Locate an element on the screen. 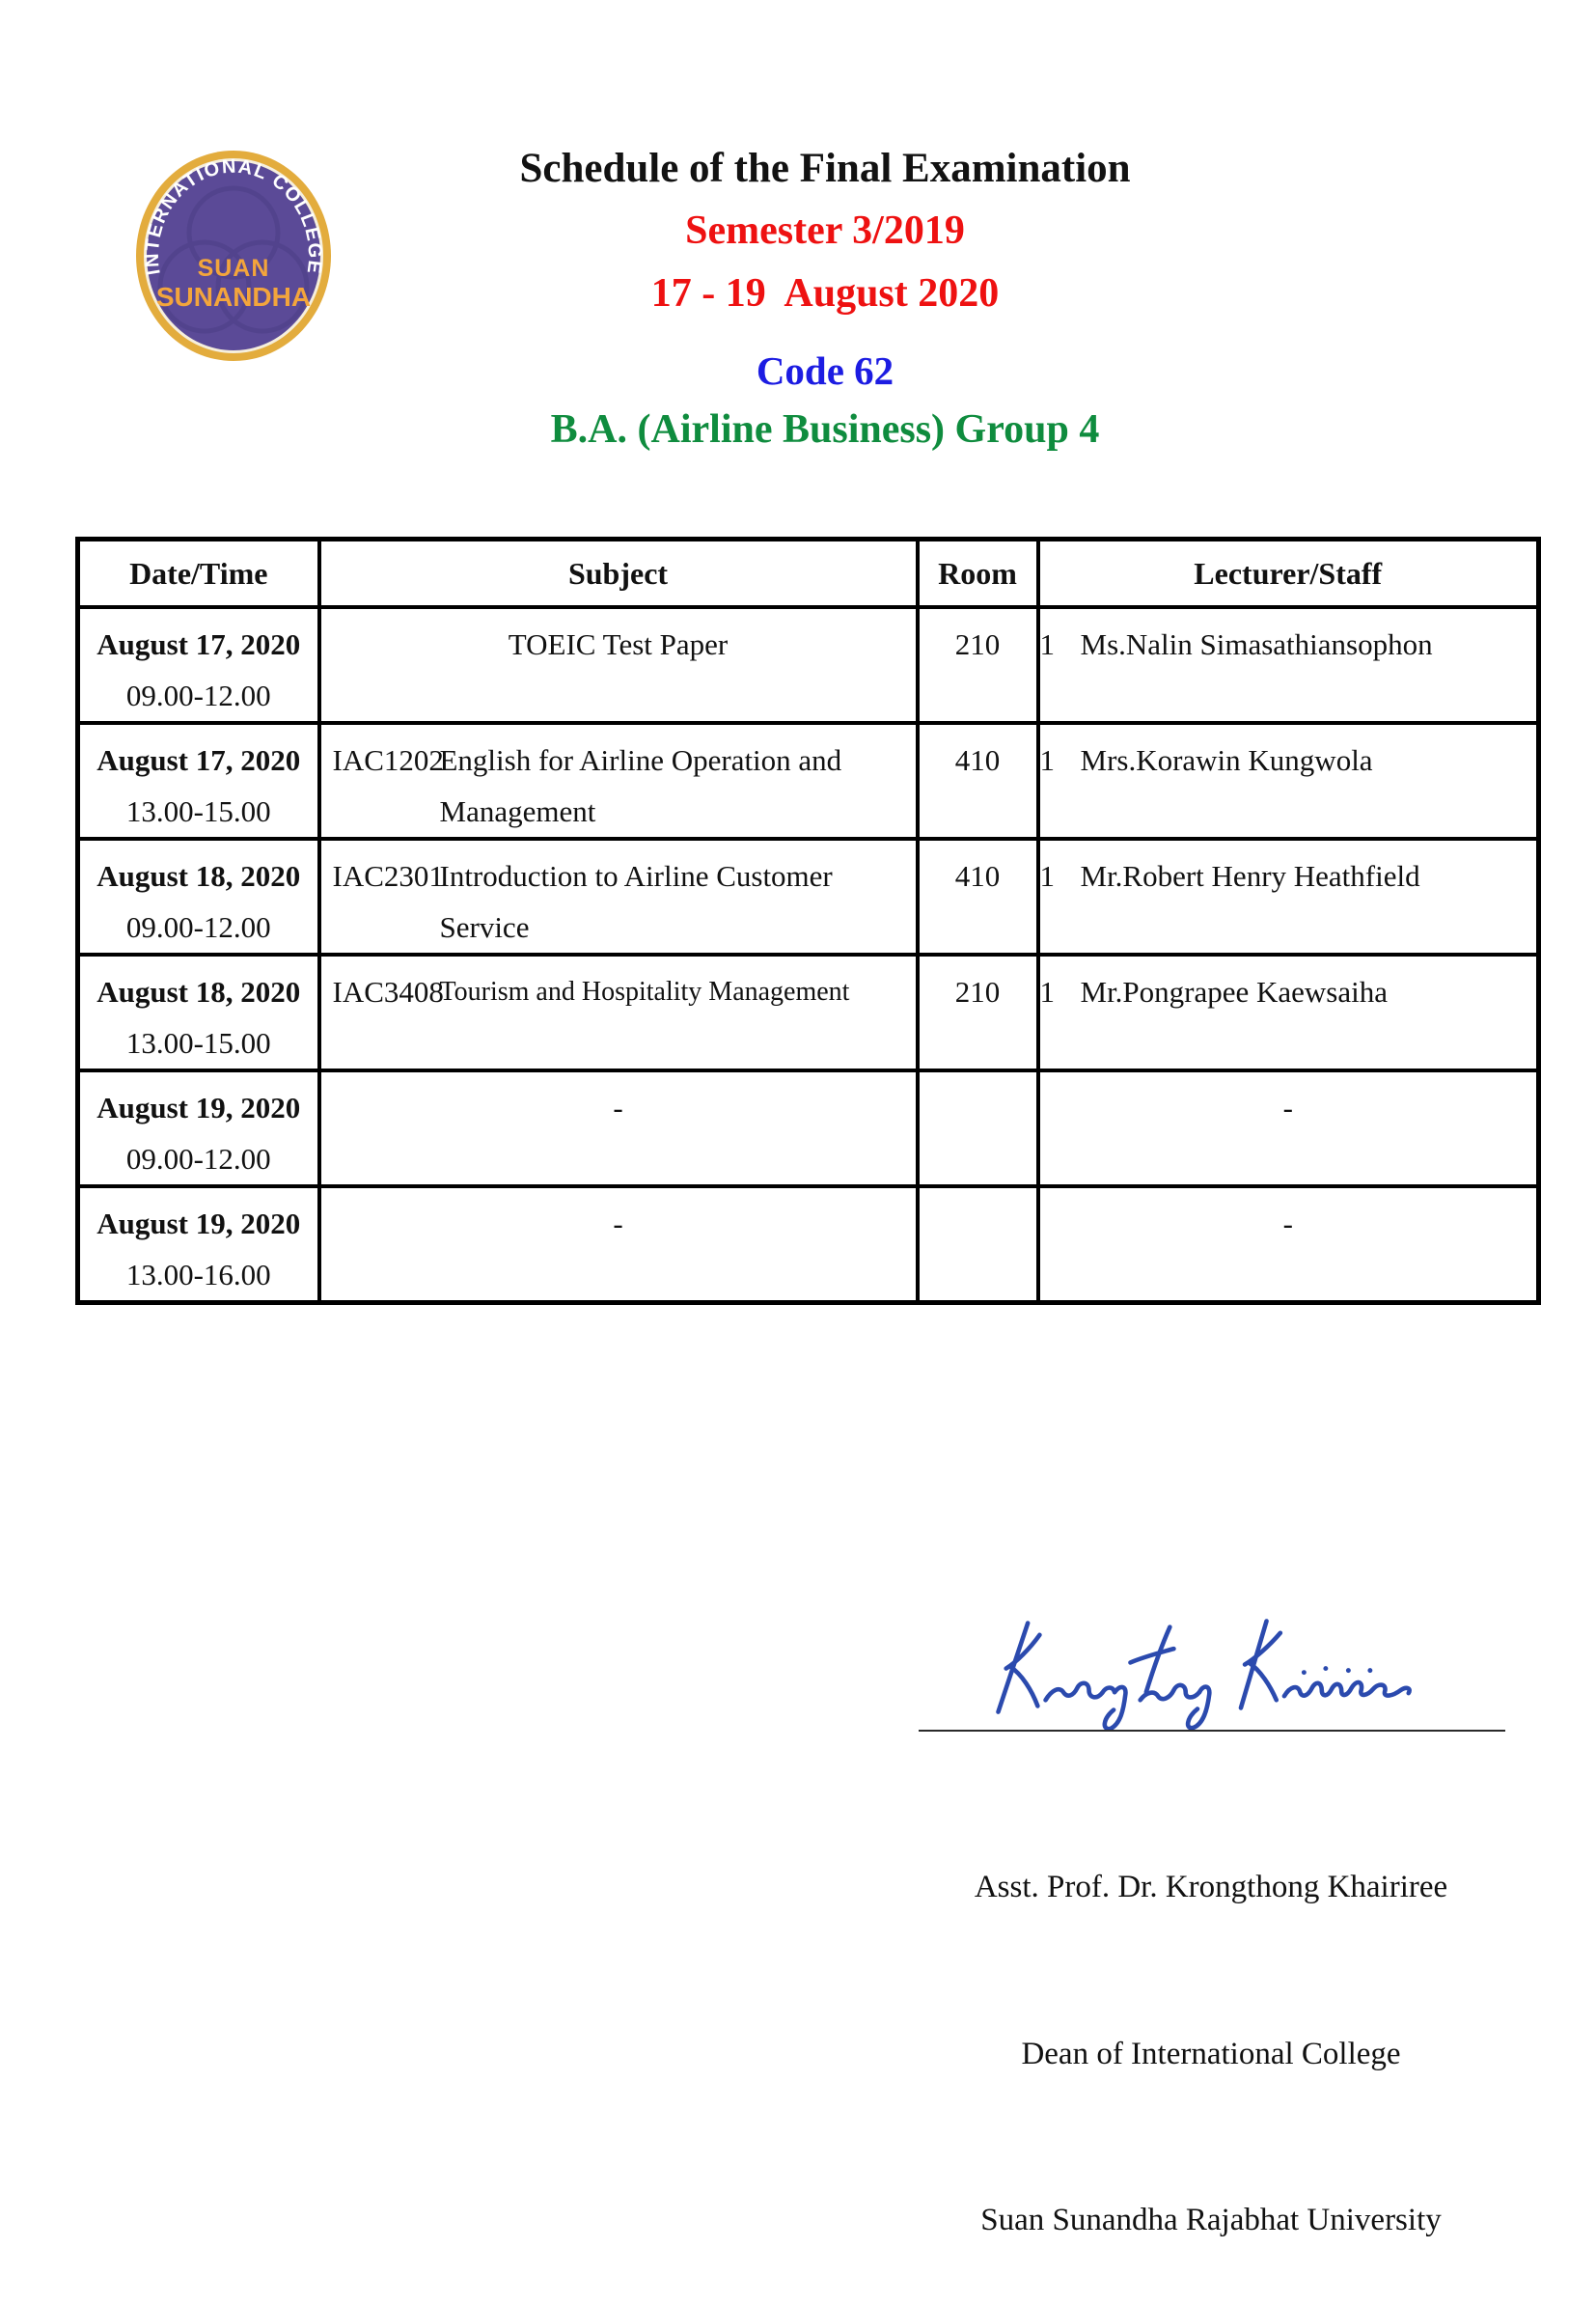  lecturer-cell: 1 Ms.Nalin Simasathiansophon is located at coordinates (1288, 665).